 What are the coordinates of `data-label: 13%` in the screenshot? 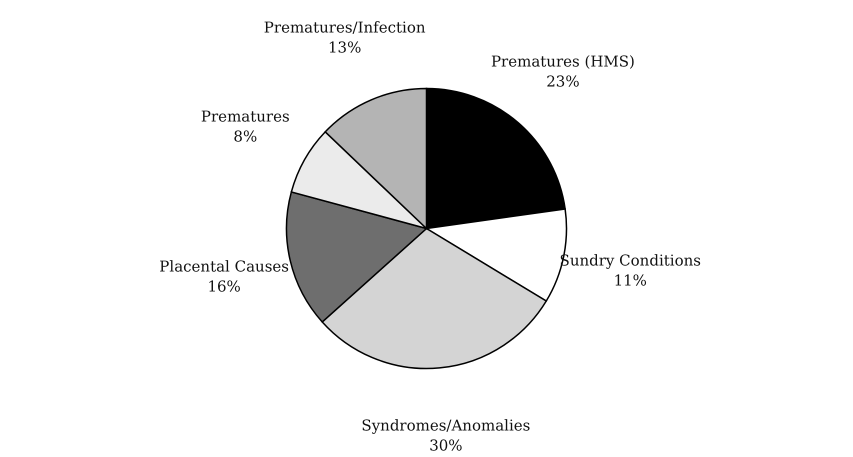 It's located at (345, 47).